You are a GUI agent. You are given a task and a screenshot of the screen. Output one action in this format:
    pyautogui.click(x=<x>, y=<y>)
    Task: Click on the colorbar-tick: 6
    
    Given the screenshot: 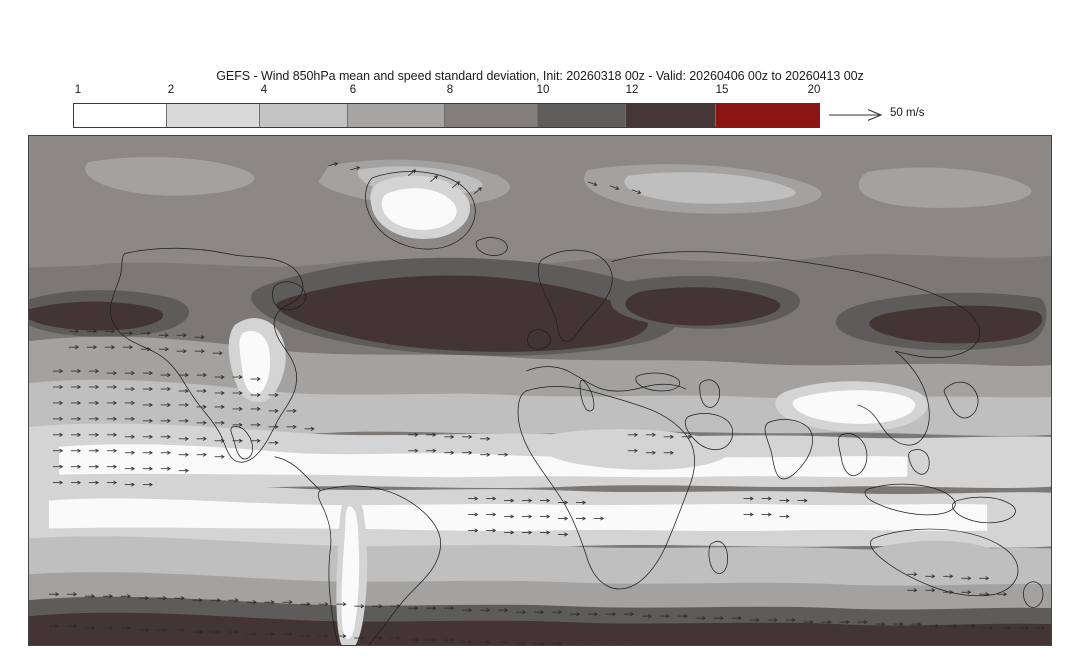 What is the action you would take?
    pyautogui.click(x=353, y=90)
    